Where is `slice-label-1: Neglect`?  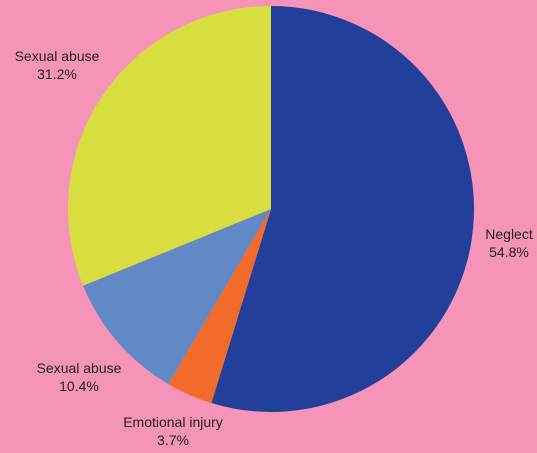
slice-label-1: Neglect is located at coordinates (509, 234).